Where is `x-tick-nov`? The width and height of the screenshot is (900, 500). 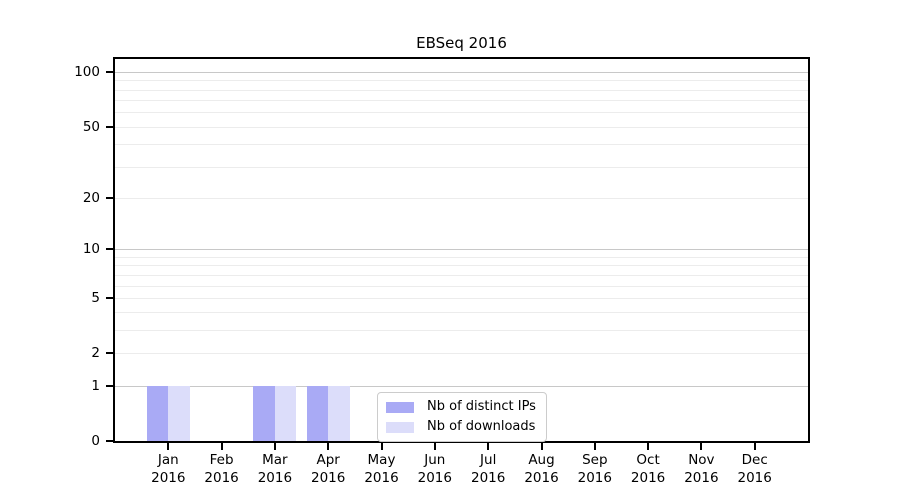
x-tick-nov is located at coordinates (701, 446).